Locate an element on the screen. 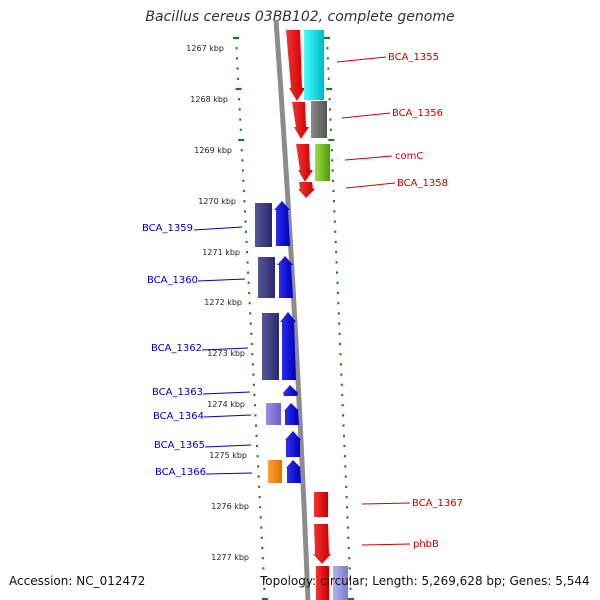 The image size is (600, 600). kbp-label: 1275 kbp is located at coordinates (228, 455).